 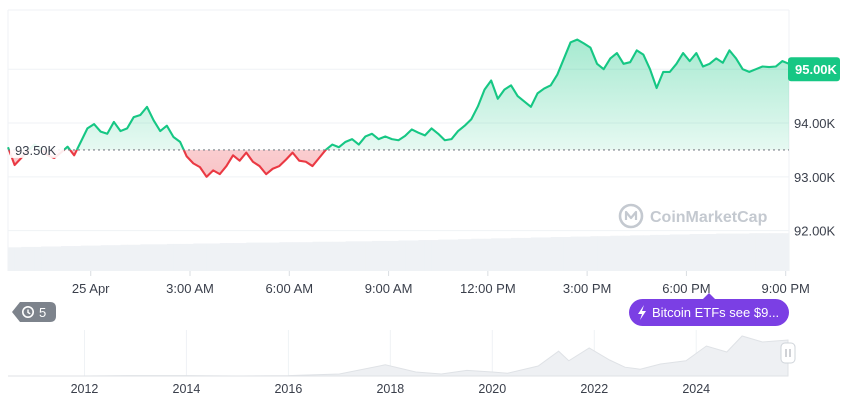 What do you see at coordinates (686, 288) in the screenshot?
I see `x-tick-label: 6:00 PM` at bounding box center [686, 288].